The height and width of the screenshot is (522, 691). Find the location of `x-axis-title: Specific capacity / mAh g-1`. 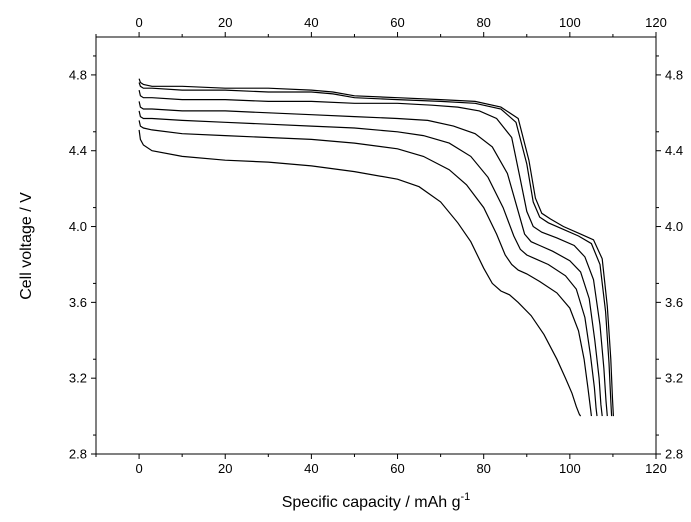

x-axis-title: Specific capacity / mAh g-1 is located at coordinates (376, 501).